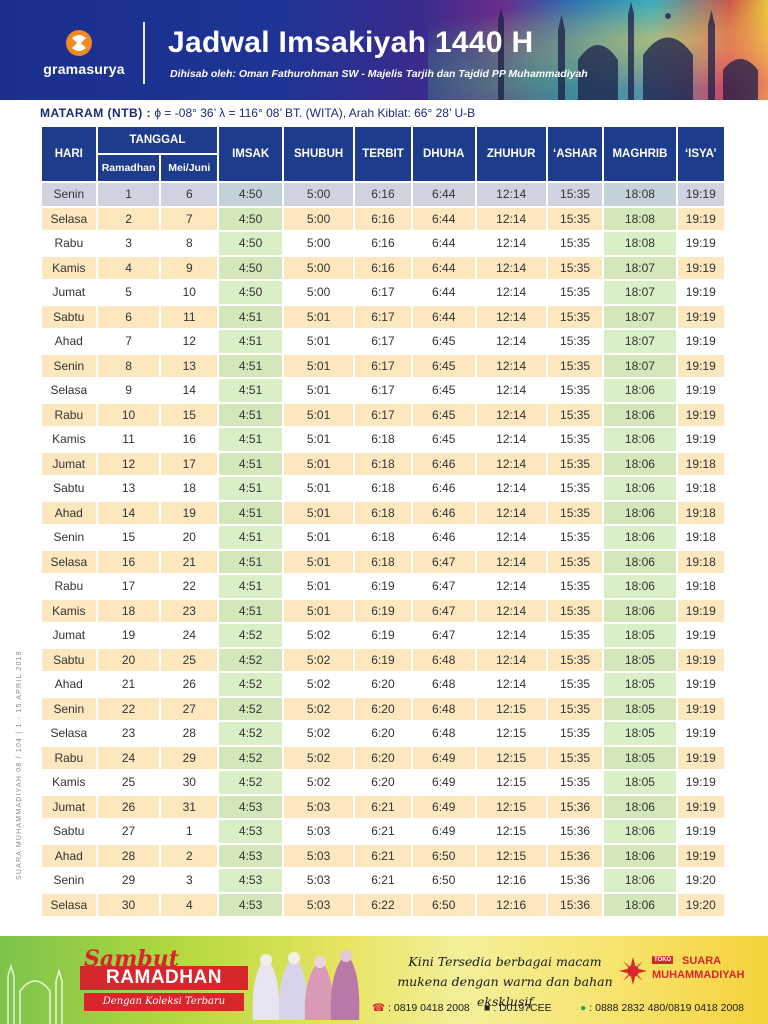 The image size is (768, 1024). Describe the element at coordinates (128, 684) in the screenshot. I see `cell-ramadhan: 21` at that location.